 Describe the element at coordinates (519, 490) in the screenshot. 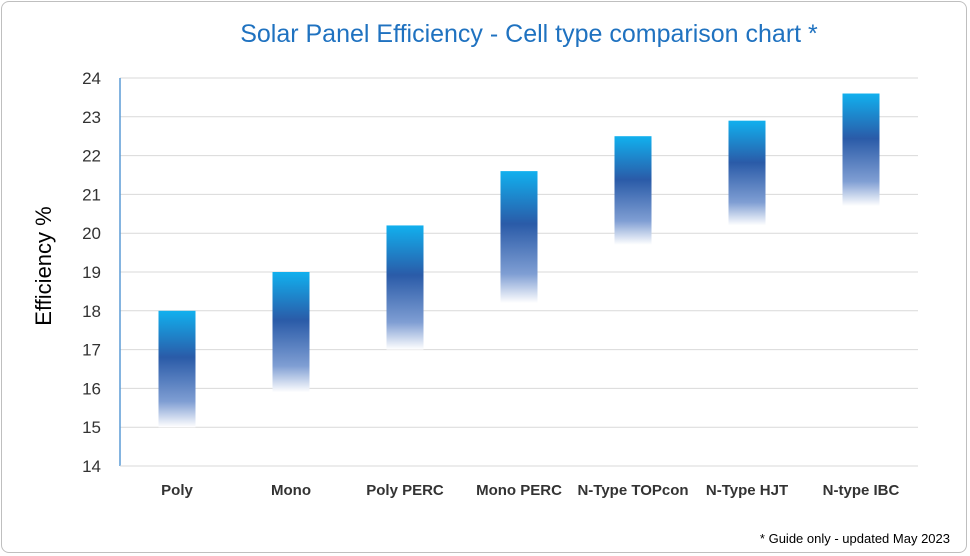

I see `x-tick-label: Mono PERC` at that location.